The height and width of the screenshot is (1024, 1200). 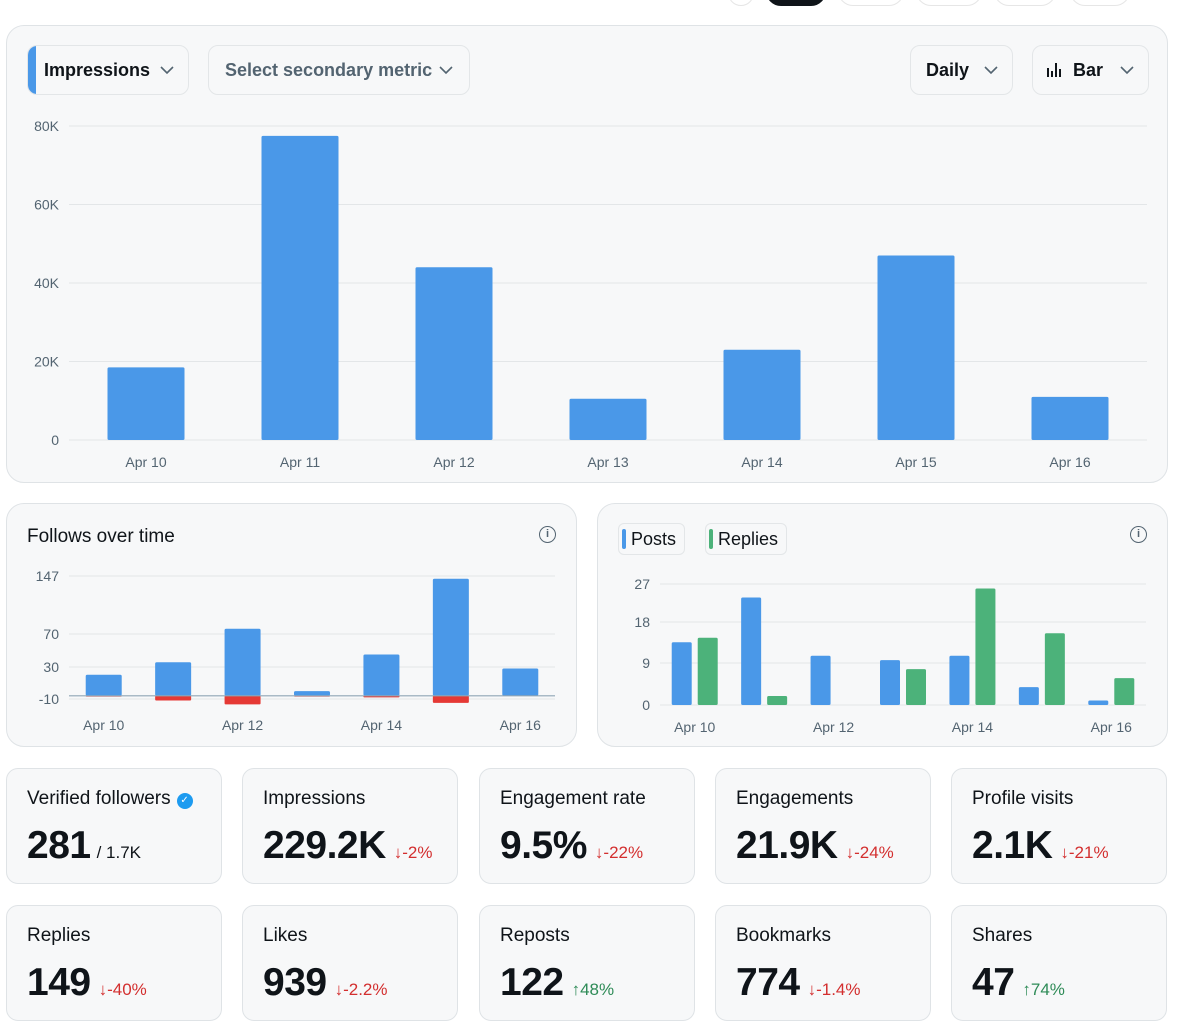 I want to click on bar-unfollows, so click(x=242, y=700).